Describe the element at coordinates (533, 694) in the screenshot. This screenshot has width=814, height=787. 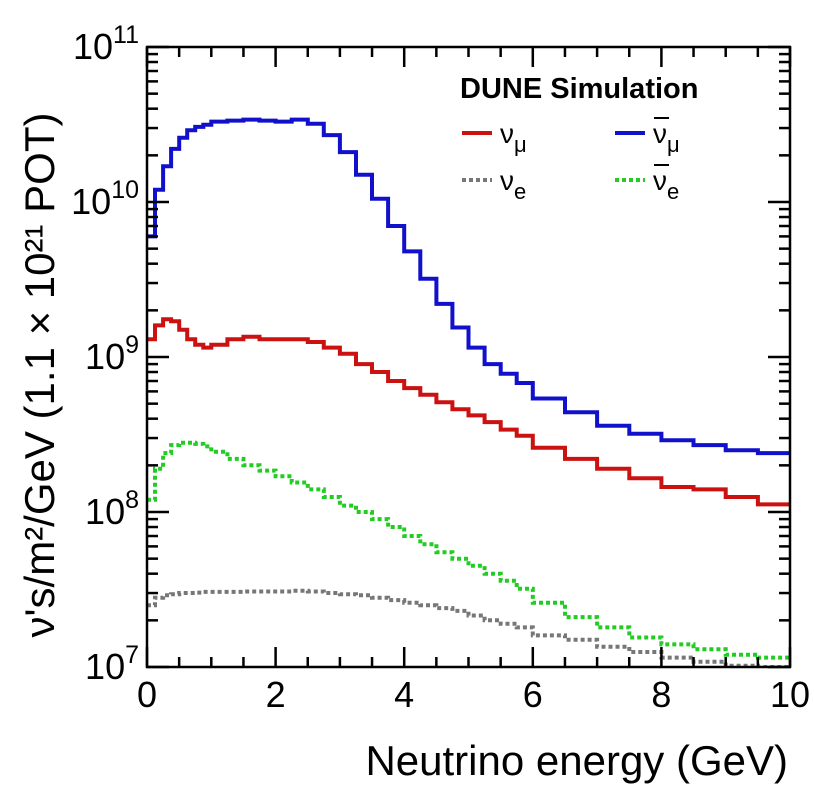
I see `x-tick-label: 6` at that location.